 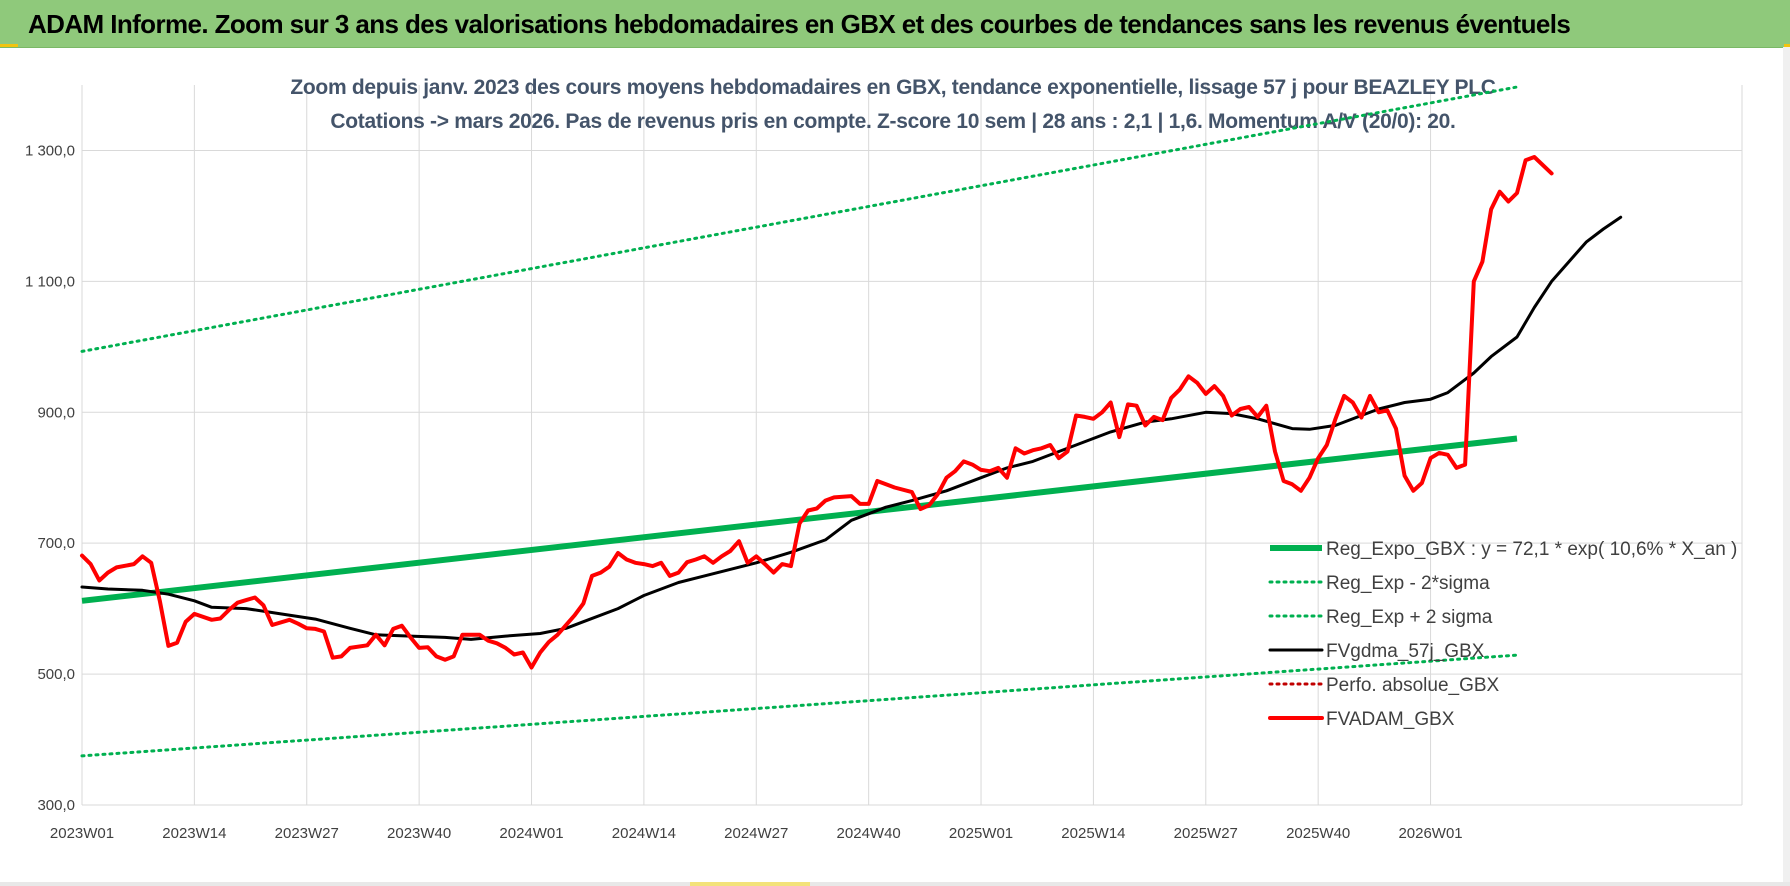 What do you see at coordinates (50, 281) in the screenshot?
I see `y-tick-label: 1 100,0` at bounding box center [50, 281].